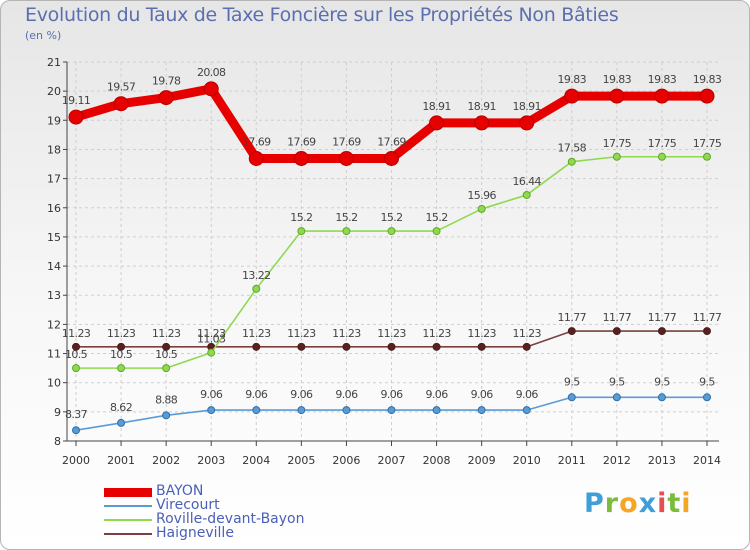 The height and width of the screenshot is (550, 750). I want to click on data-label: 20.08, so click(211, 72).